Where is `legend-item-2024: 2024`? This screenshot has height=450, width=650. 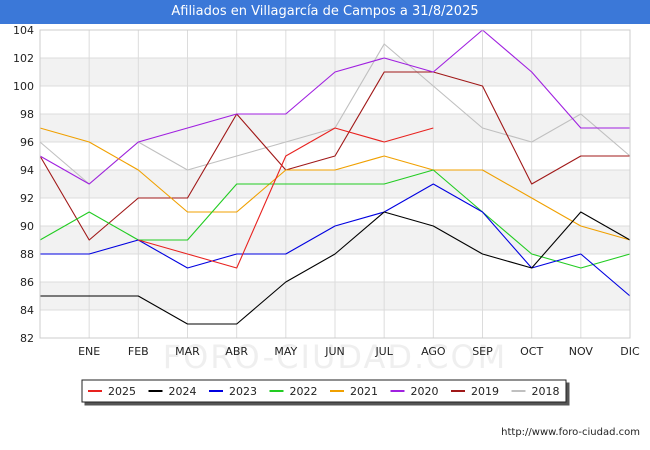 legend-item-2024: 2024 is located at coordinates (172, 391).